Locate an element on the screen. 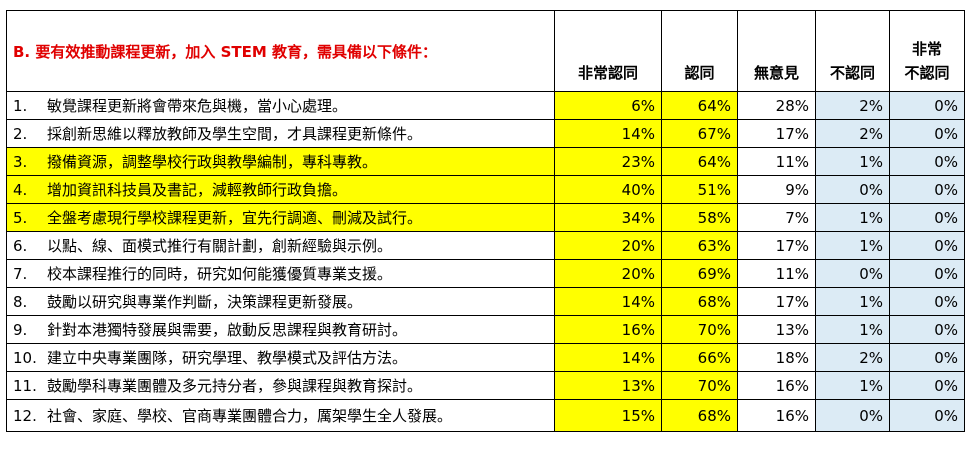 Image resolution: width=970 pixels, height=468 pixels. row-statement-cell: 1. 敏覺課程更新將會帶來危與機，當小心處理。 is located at coordinates (280, 105).